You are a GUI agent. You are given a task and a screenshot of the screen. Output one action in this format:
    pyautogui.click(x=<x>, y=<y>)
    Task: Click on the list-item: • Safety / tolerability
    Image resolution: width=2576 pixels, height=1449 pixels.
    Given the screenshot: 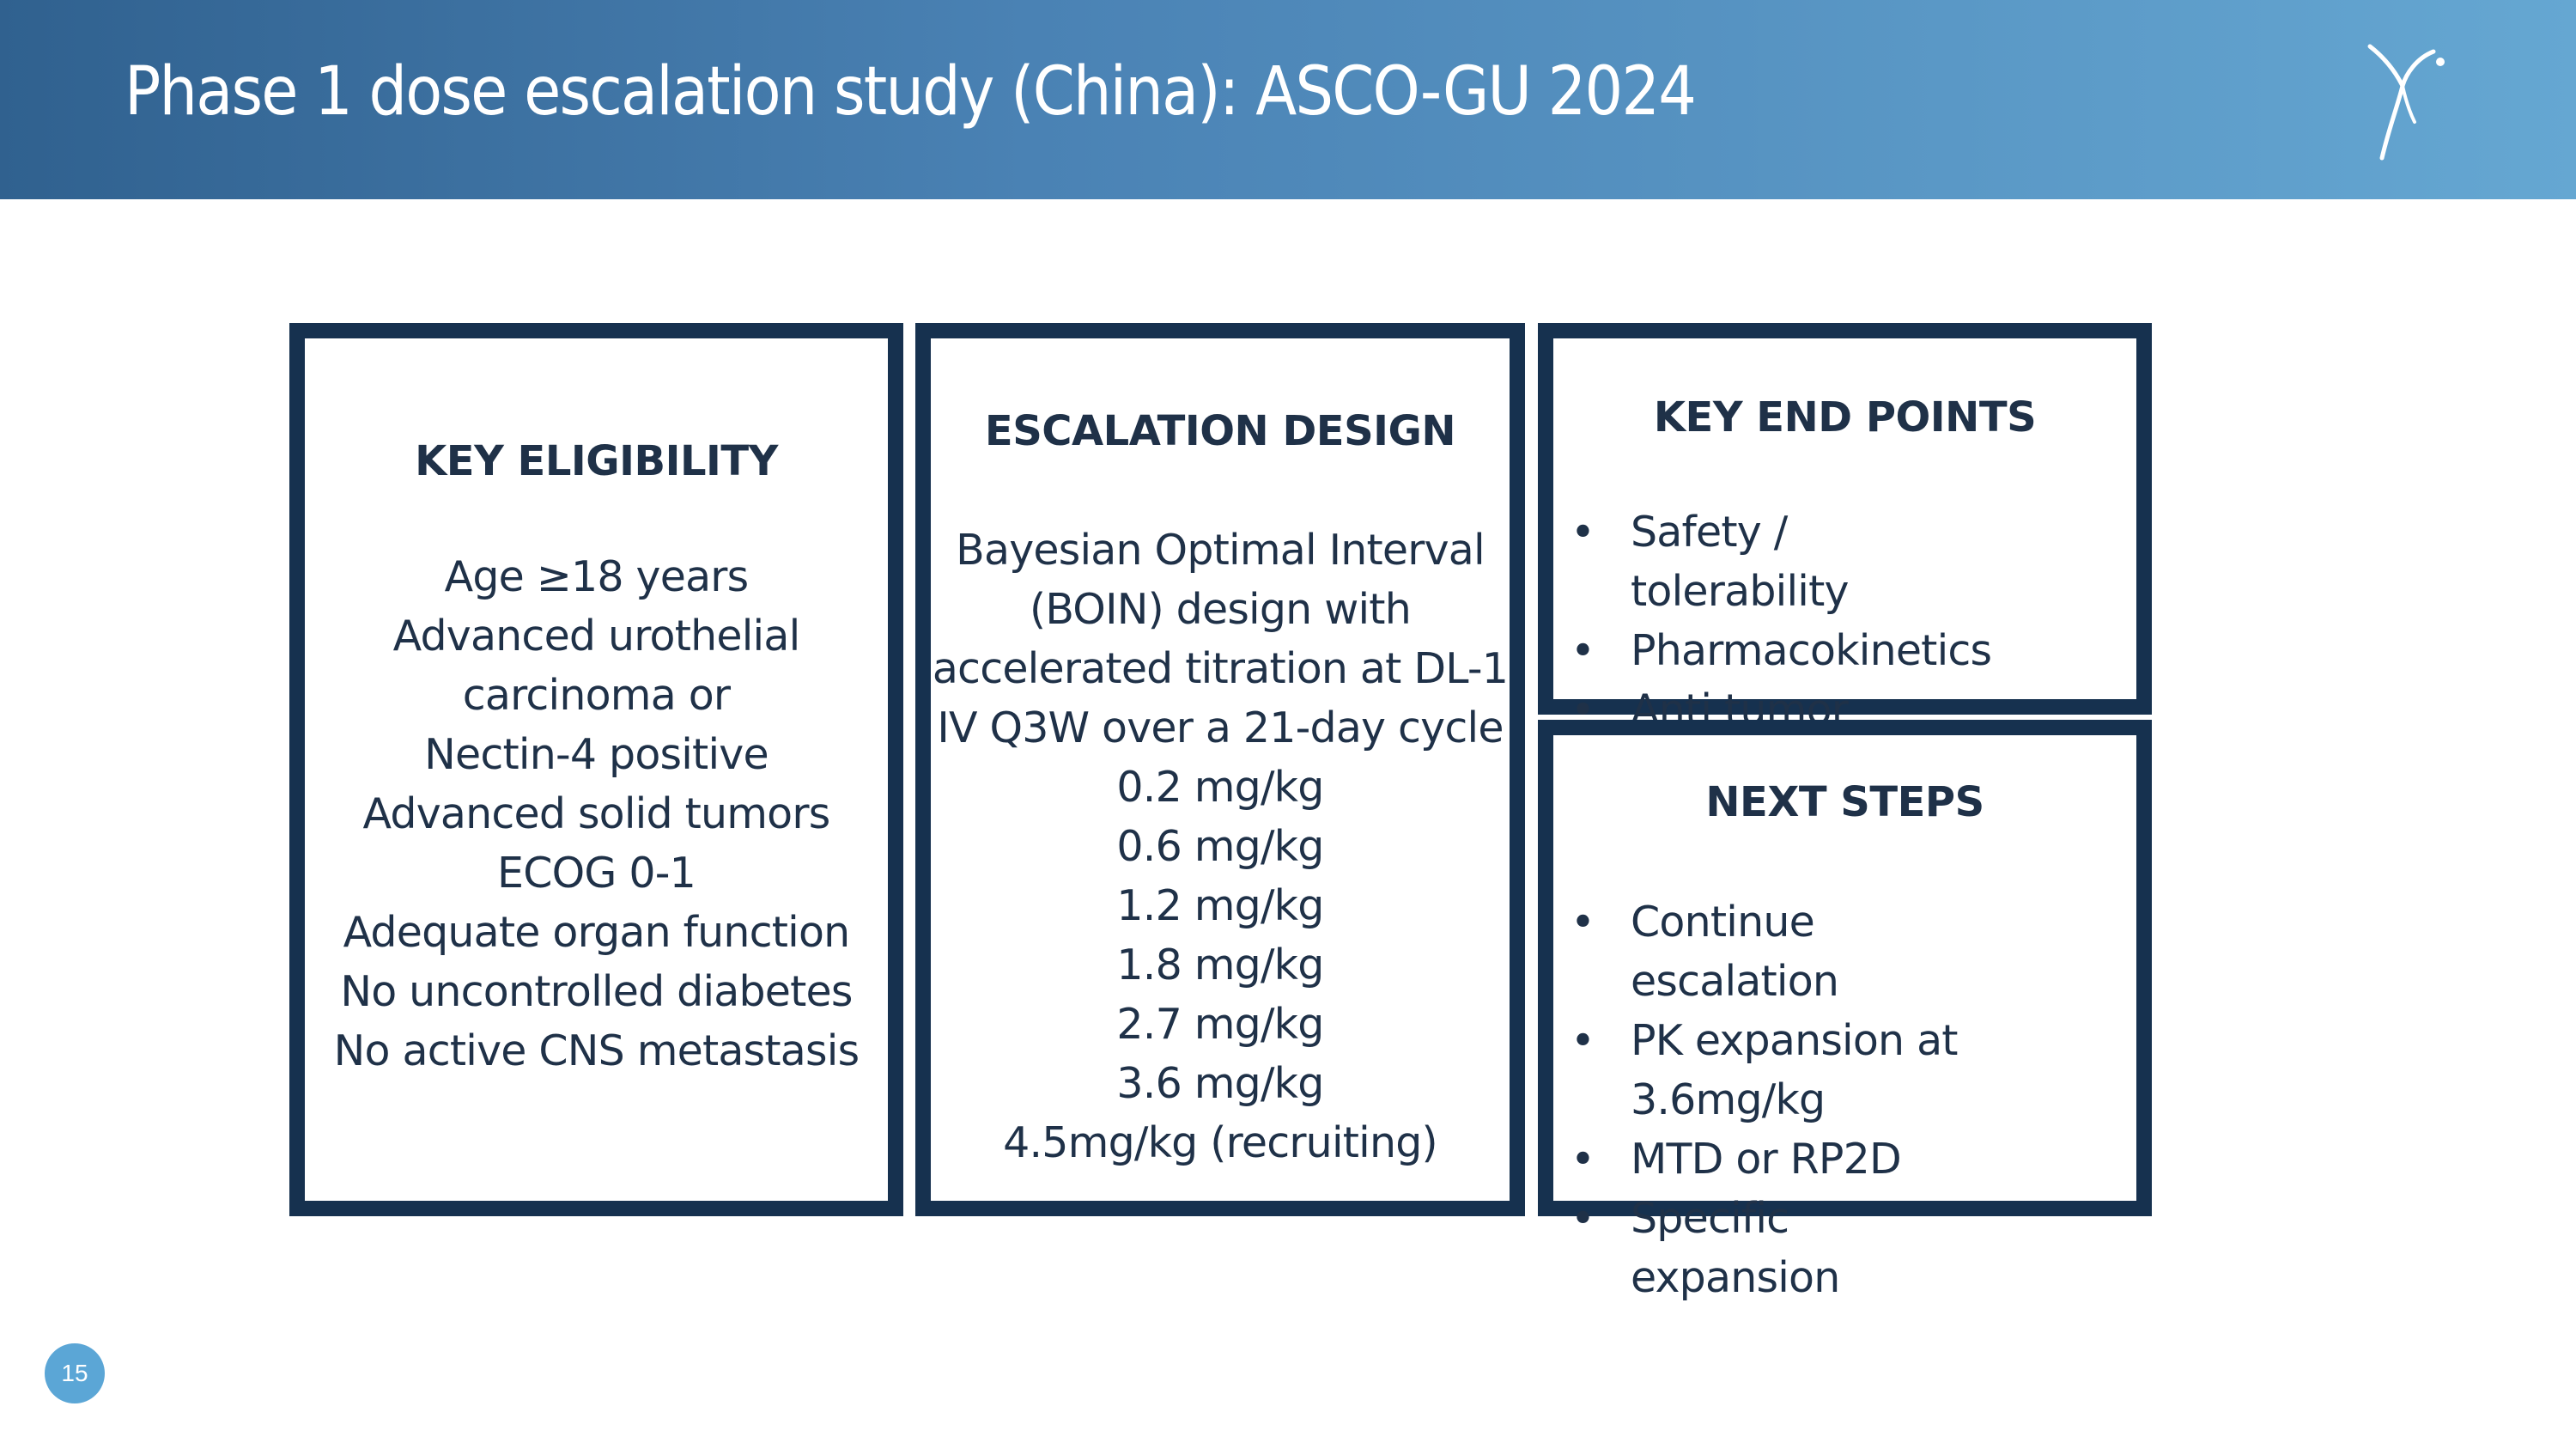 What is the action you would take?
    pyautogui.click(x=1844, y=561)
    